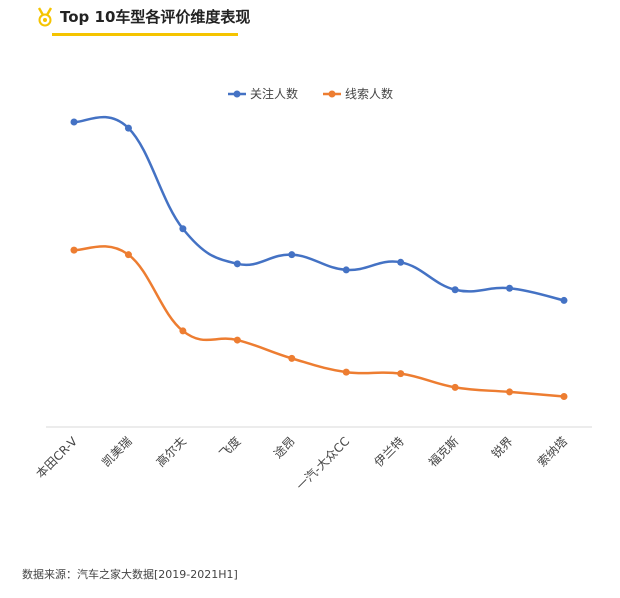 Image resolution: width=620 pixels, height=598 pixels. Describe the element at coordinates (322, 463) in the screenshot. I see `x-tick-label-6: 一汽-大众CC` at that location.